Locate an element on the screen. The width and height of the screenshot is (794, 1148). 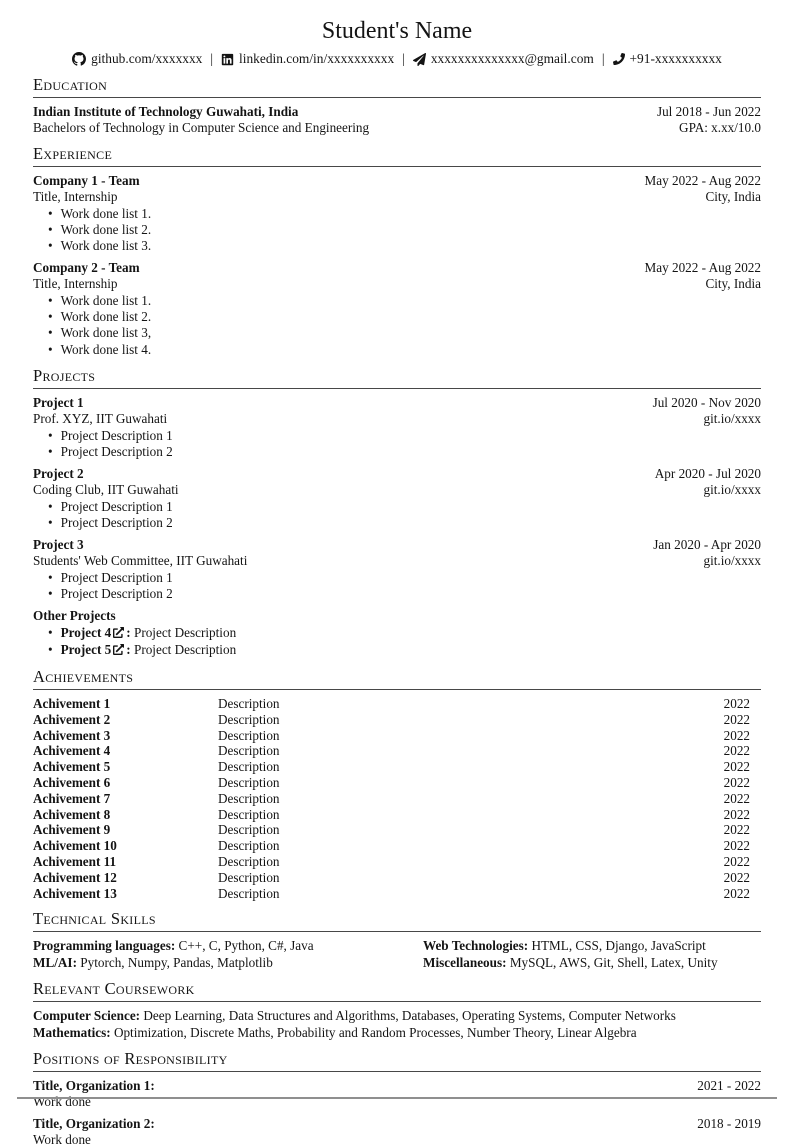
linkedin-handle: linkedin.com/in/xxxxxxxxxx is located at coordinates (317, 58).